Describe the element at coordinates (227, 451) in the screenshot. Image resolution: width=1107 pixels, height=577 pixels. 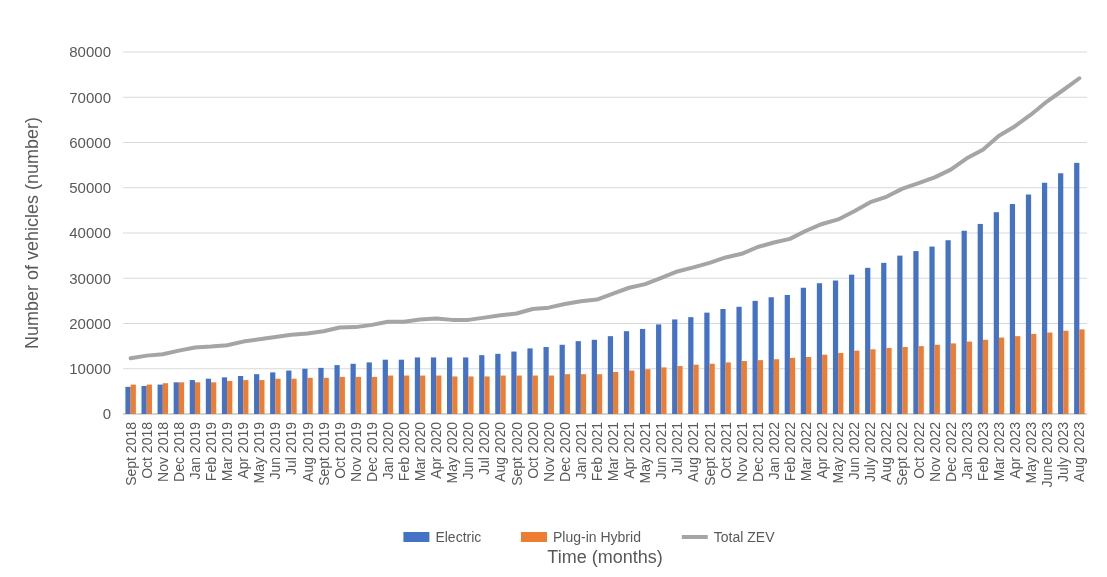
I see `x-tick-label: Mar 2019` at that location.